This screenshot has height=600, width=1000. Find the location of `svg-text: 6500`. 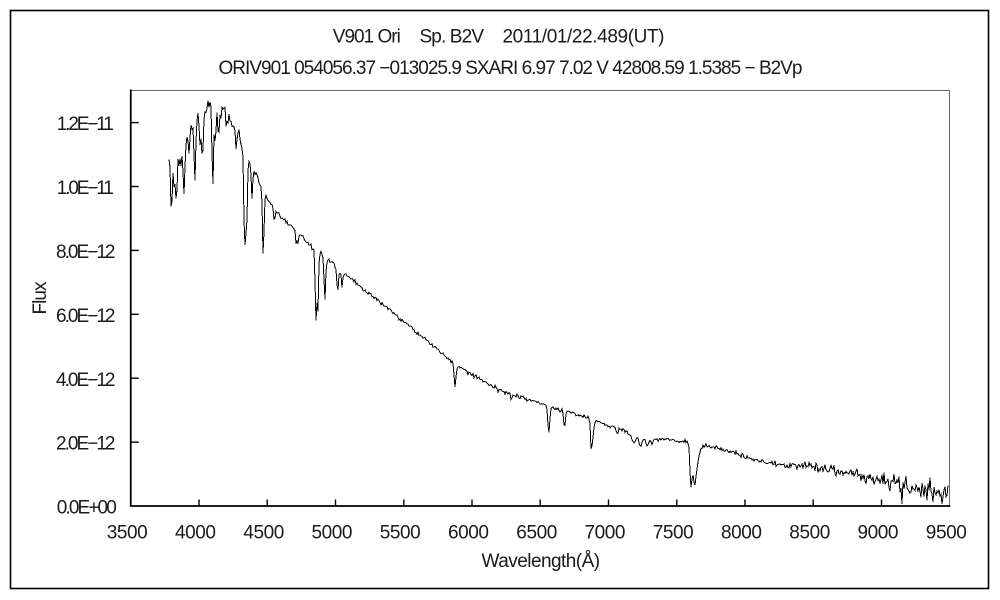

svg-text: 6500 is located at coordinates (536, 532).